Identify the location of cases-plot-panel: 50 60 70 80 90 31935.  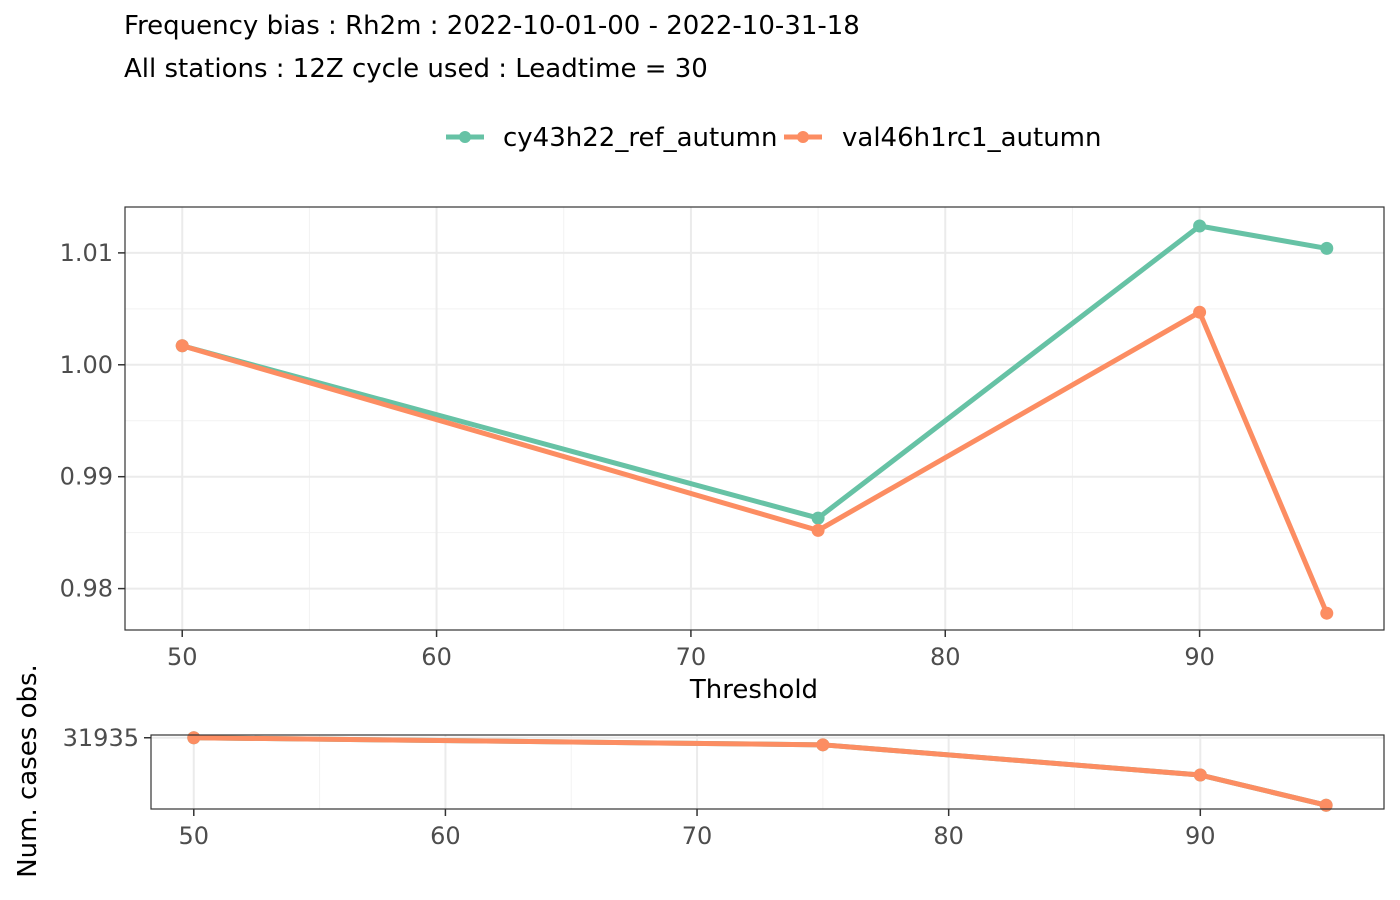
(724, 787).